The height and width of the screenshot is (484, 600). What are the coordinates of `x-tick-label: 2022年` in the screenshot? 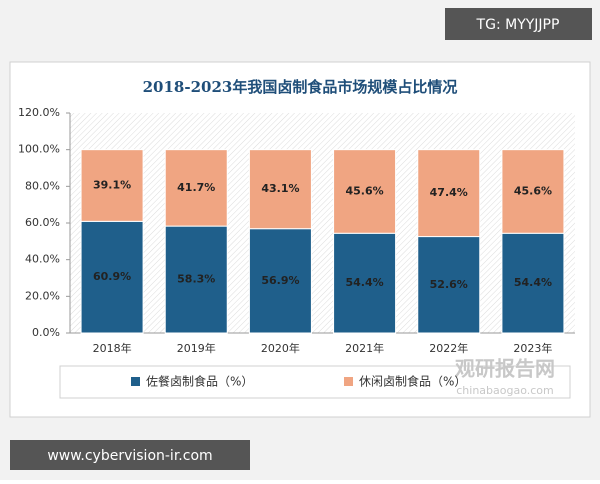 It's located at (448, 348).